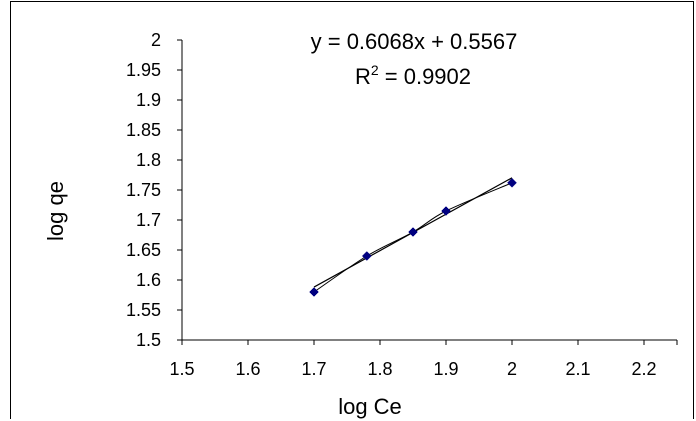  Describe the element at coordinates (55, 211) in the screenshot. I see `y-axis-title: log qe` at that location.